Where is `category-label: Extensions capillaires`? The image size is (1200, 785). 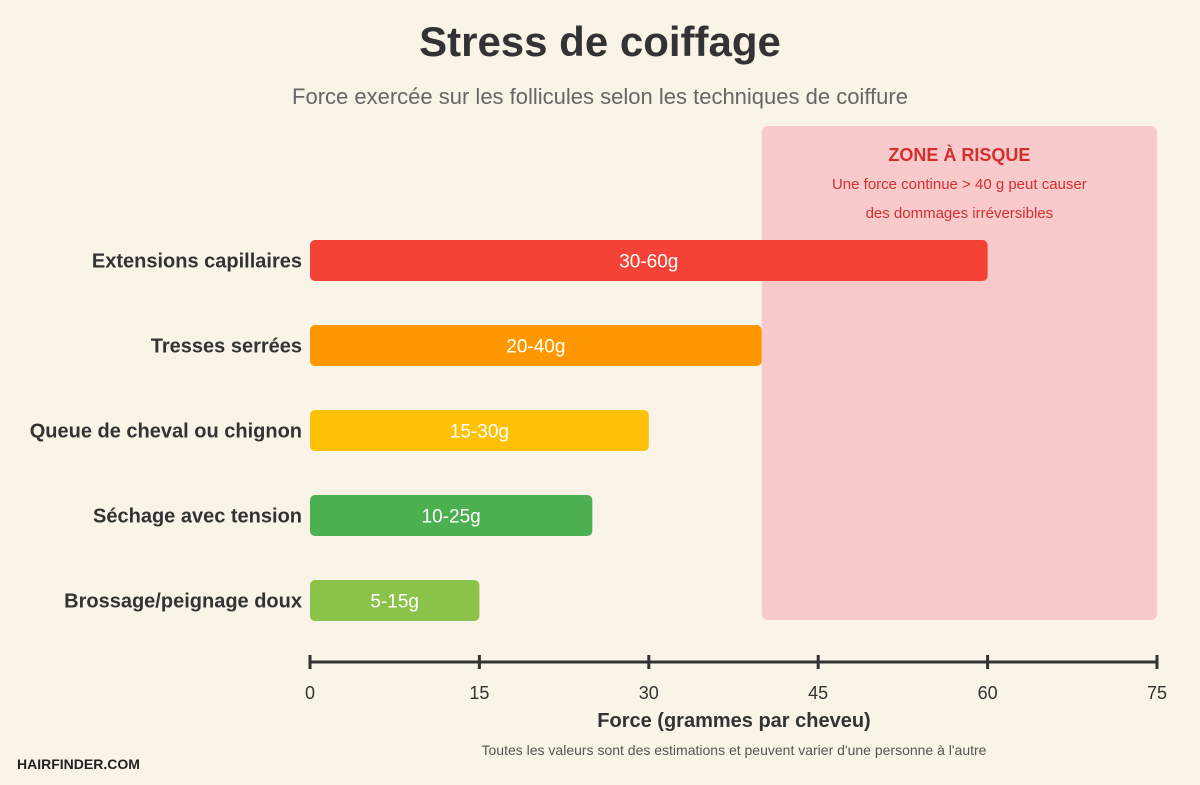 category-label: Extensions capillaires is located at coordinates (197, 262).